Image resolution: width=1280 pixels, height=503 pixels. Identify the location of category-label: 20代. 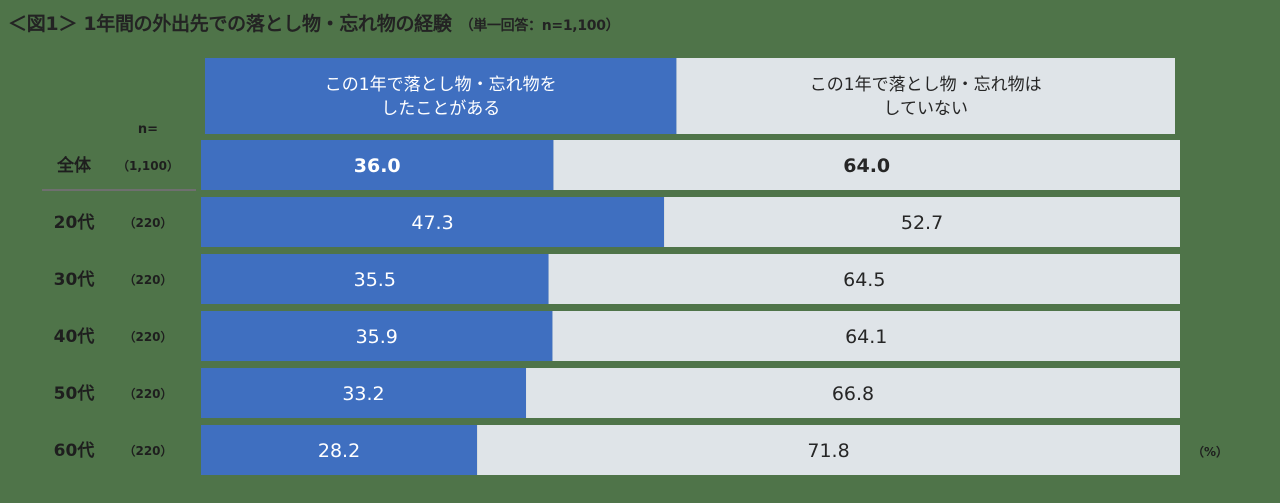
(74, 222).